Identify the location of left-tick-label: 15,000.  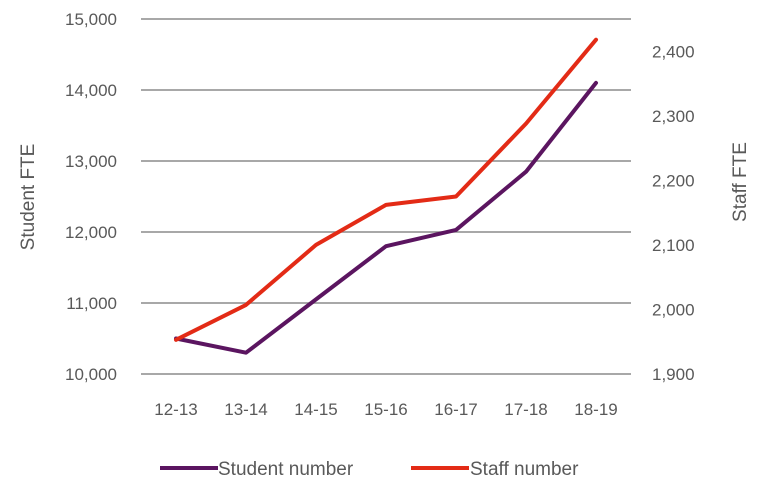
(91, 19).